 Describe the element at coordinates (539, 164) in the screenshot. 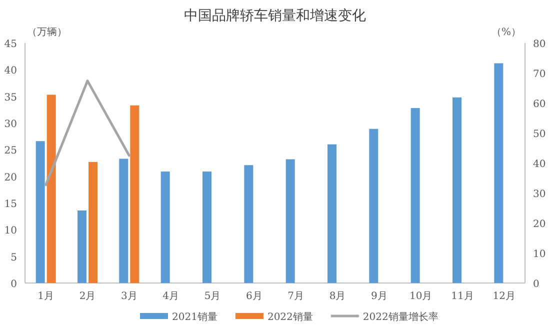

I see `y2-tick-label: 40` at that location.